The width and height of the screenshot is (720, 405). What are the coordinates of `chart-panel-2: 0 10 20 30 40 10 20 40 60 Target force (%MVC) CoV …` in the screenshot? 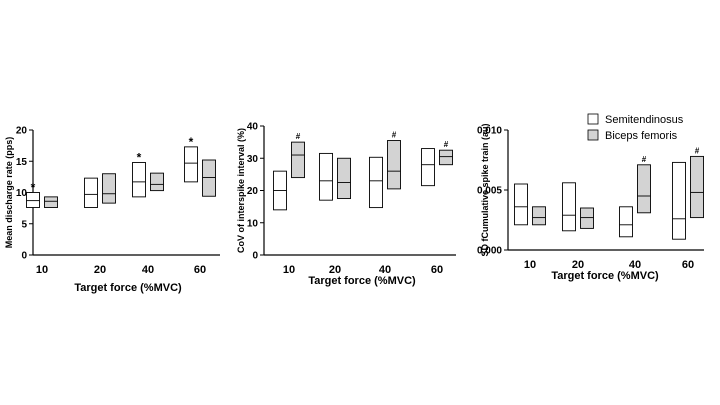 It's located at (346, 204).